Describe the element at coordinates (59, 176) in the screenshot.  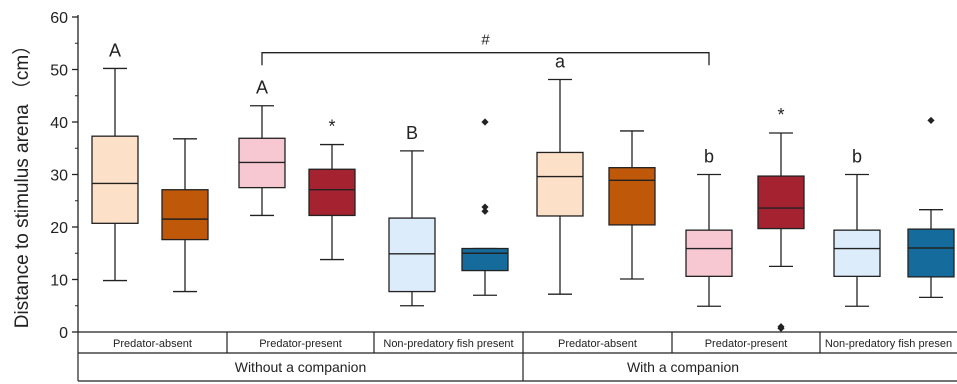
I see `y-tick-label: 30` at that location.